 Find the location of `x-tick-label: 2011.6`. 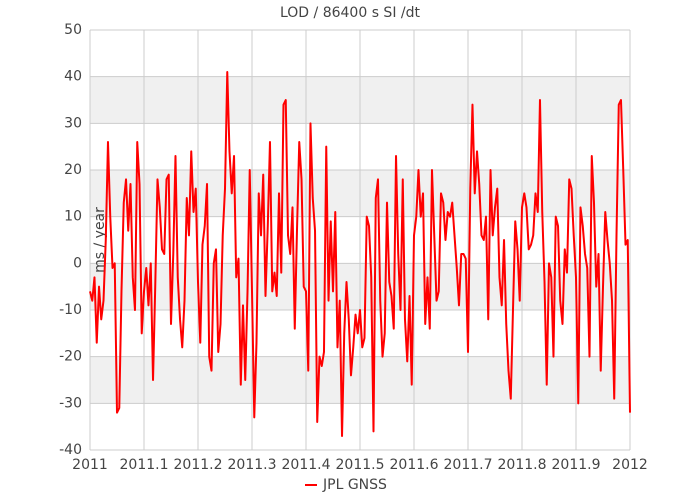

x-tick-label: 2011.6 is located at coordinates (414, 465).